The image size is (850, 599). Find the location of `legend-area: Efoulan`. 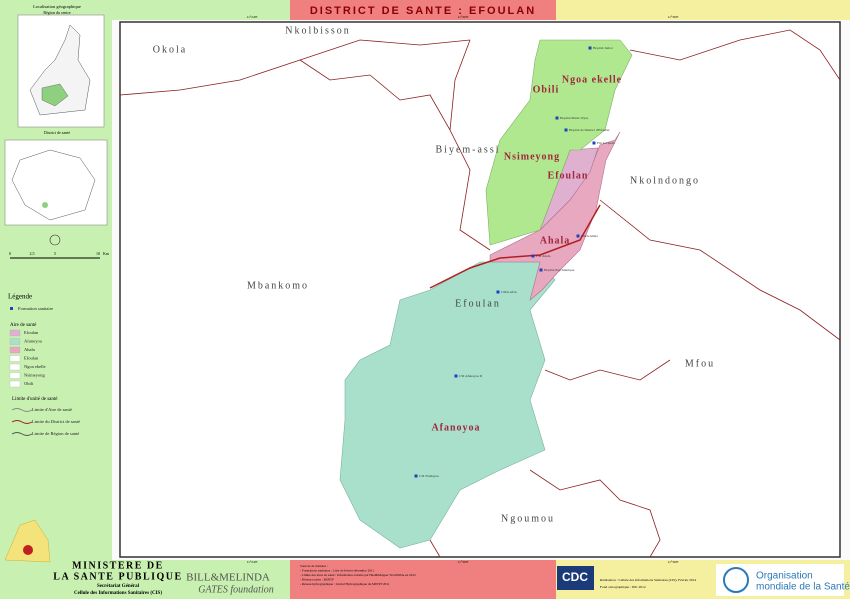

legend-area: Efoulan is located at coordinates (31, 358).